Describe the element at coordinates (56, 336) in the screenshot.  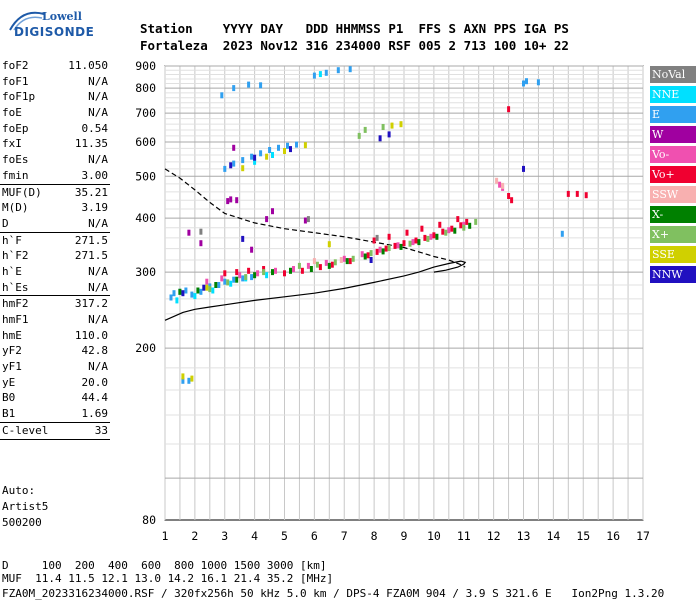
I see `param-row: hmE 110.0` at that location.